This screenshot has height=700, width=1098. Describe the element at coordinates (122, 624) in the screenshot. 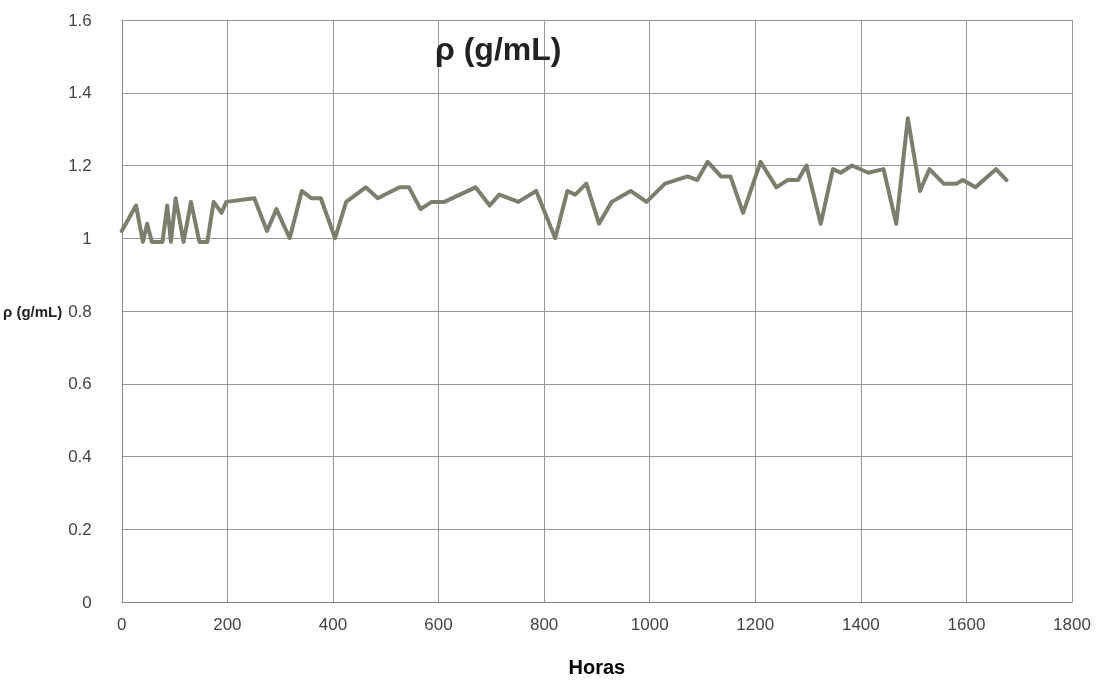

I see `x-tick-label: 0` at that location.